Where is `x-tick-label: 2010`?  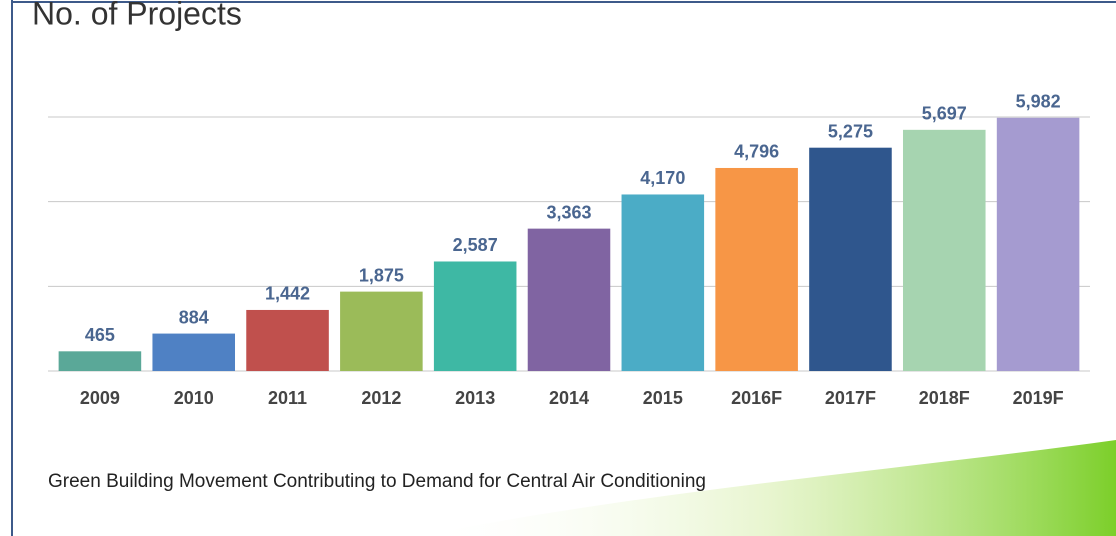 x-tick-label: 2010 is located at coordinates (194, 398).